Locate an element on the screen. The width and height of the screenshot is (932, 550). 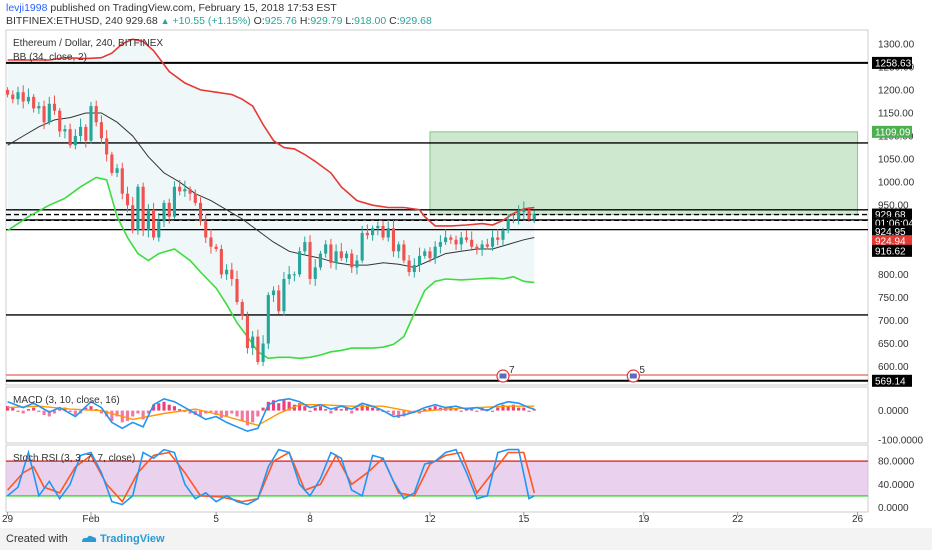
author-link: levji1998 is located at coordinates (27, 8).